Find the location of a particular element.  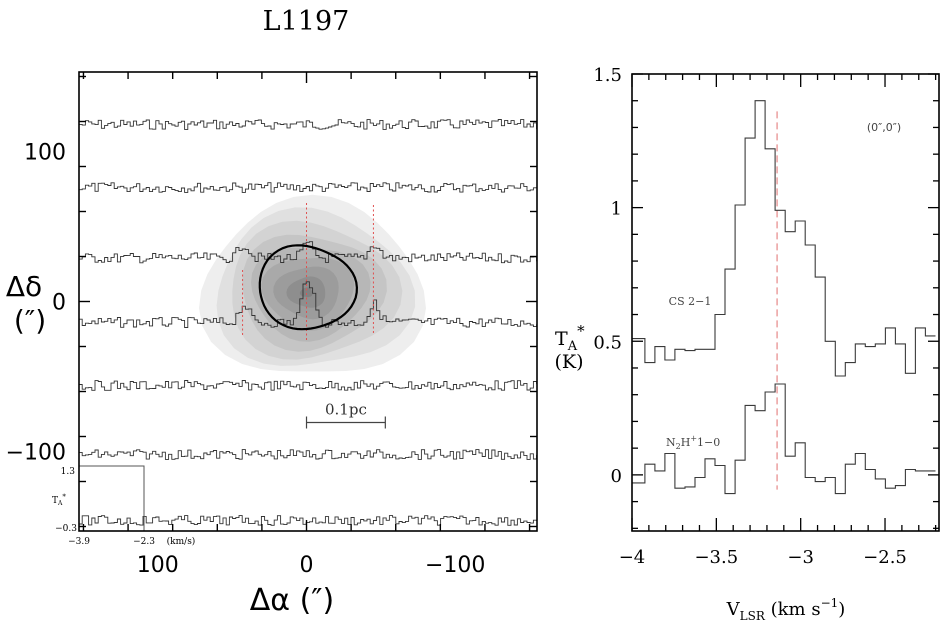

map-xtick-label: 100 is located at coordinates (158, 565).